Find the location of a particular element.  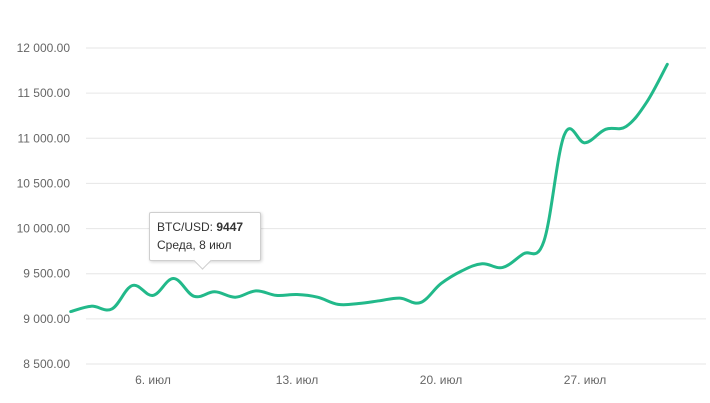

tooltip: BTC/USD: 9447 Среда, 8 июл is located at coordinates (205, 241).